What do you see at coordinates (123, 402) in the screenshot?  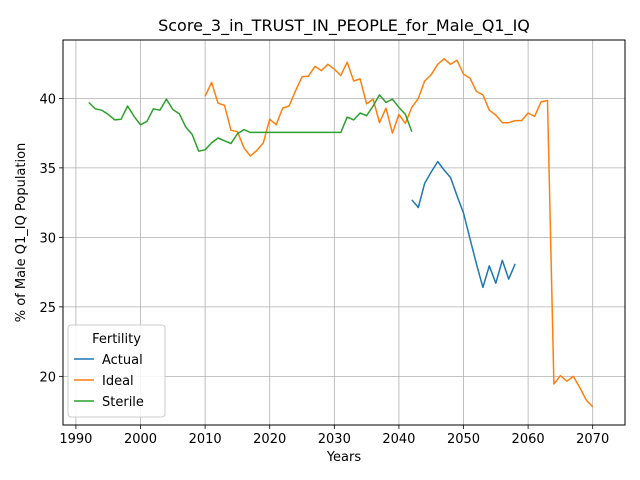 I see `legend-label-sterile: Sterile` at bounding box center [123, 402].